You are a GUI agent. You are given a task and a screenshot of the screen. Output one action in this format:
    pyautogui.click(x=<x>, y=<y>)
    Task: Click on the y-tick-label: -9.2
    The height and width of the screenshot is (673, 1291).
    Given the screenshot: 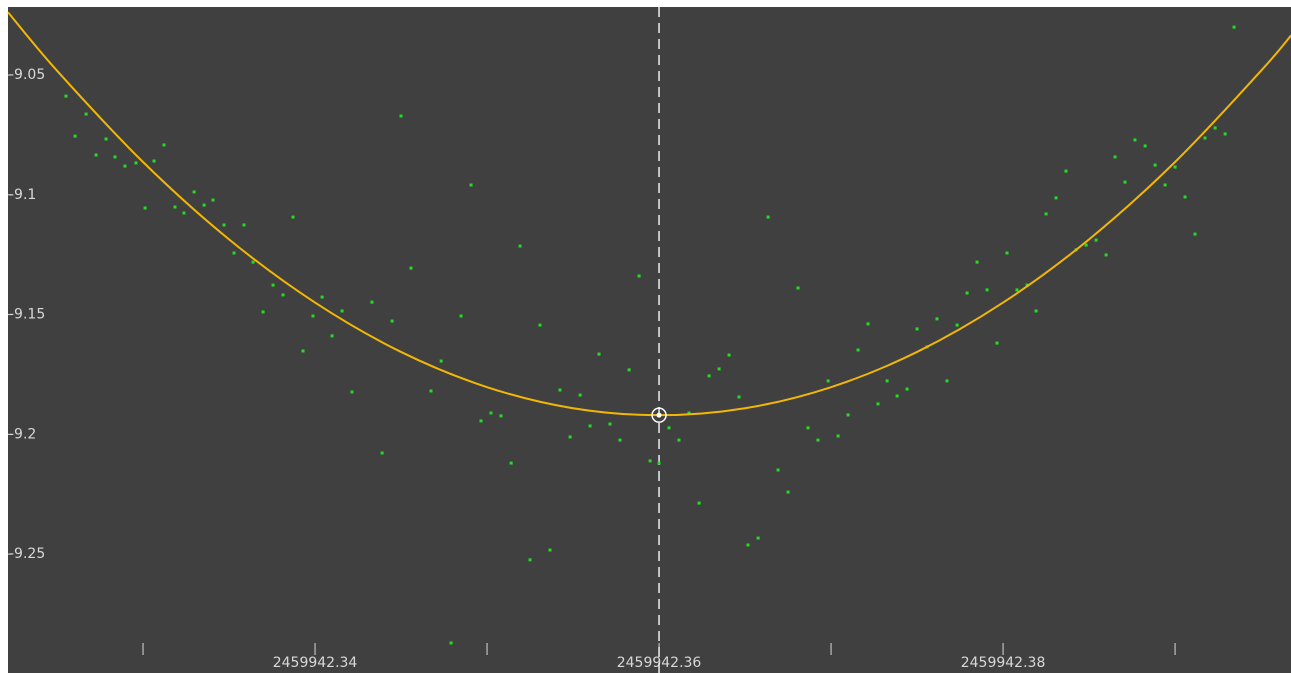 What is the action you would take?
    pyautogui.click(x=22, y=434)
    